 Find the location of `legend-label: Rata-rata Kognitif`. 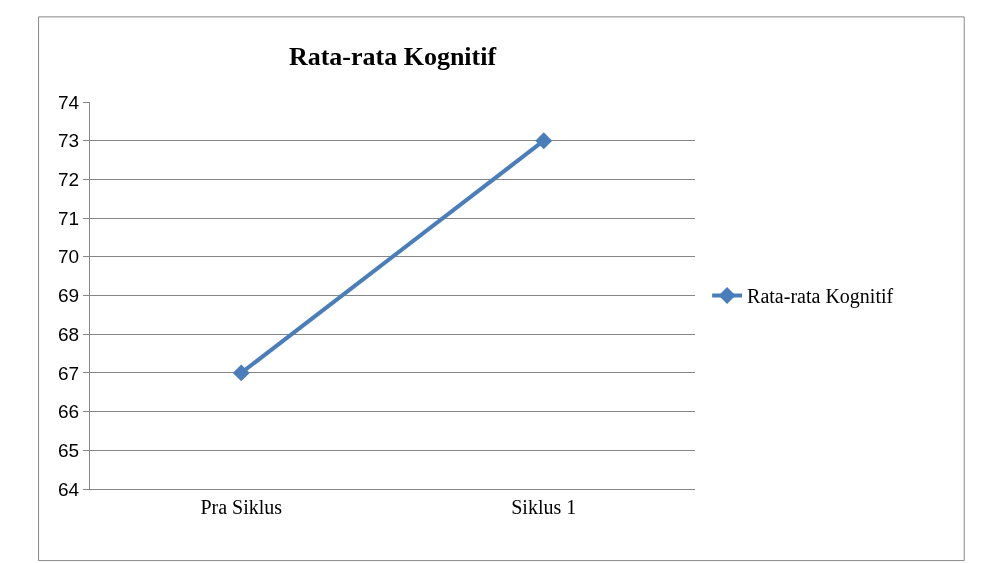

legend-label: Rata-rata Kognitif is located at coordinates (820, 297).